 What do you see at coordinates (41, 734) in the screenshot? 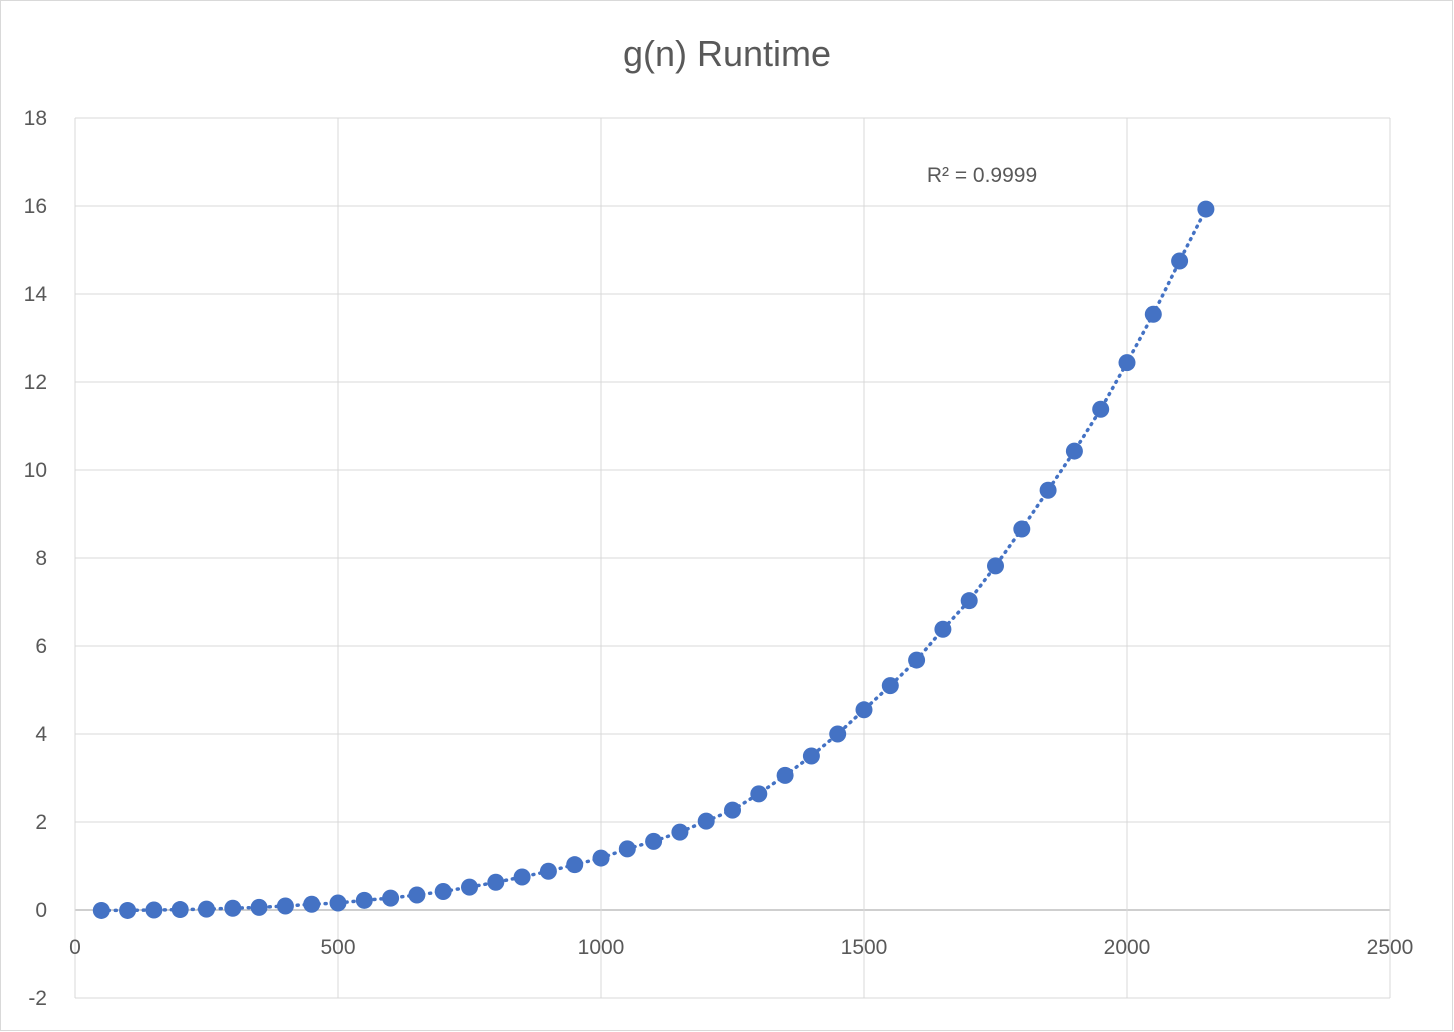
I see `y-tick-label: 4` at bounding box center [41, 734].